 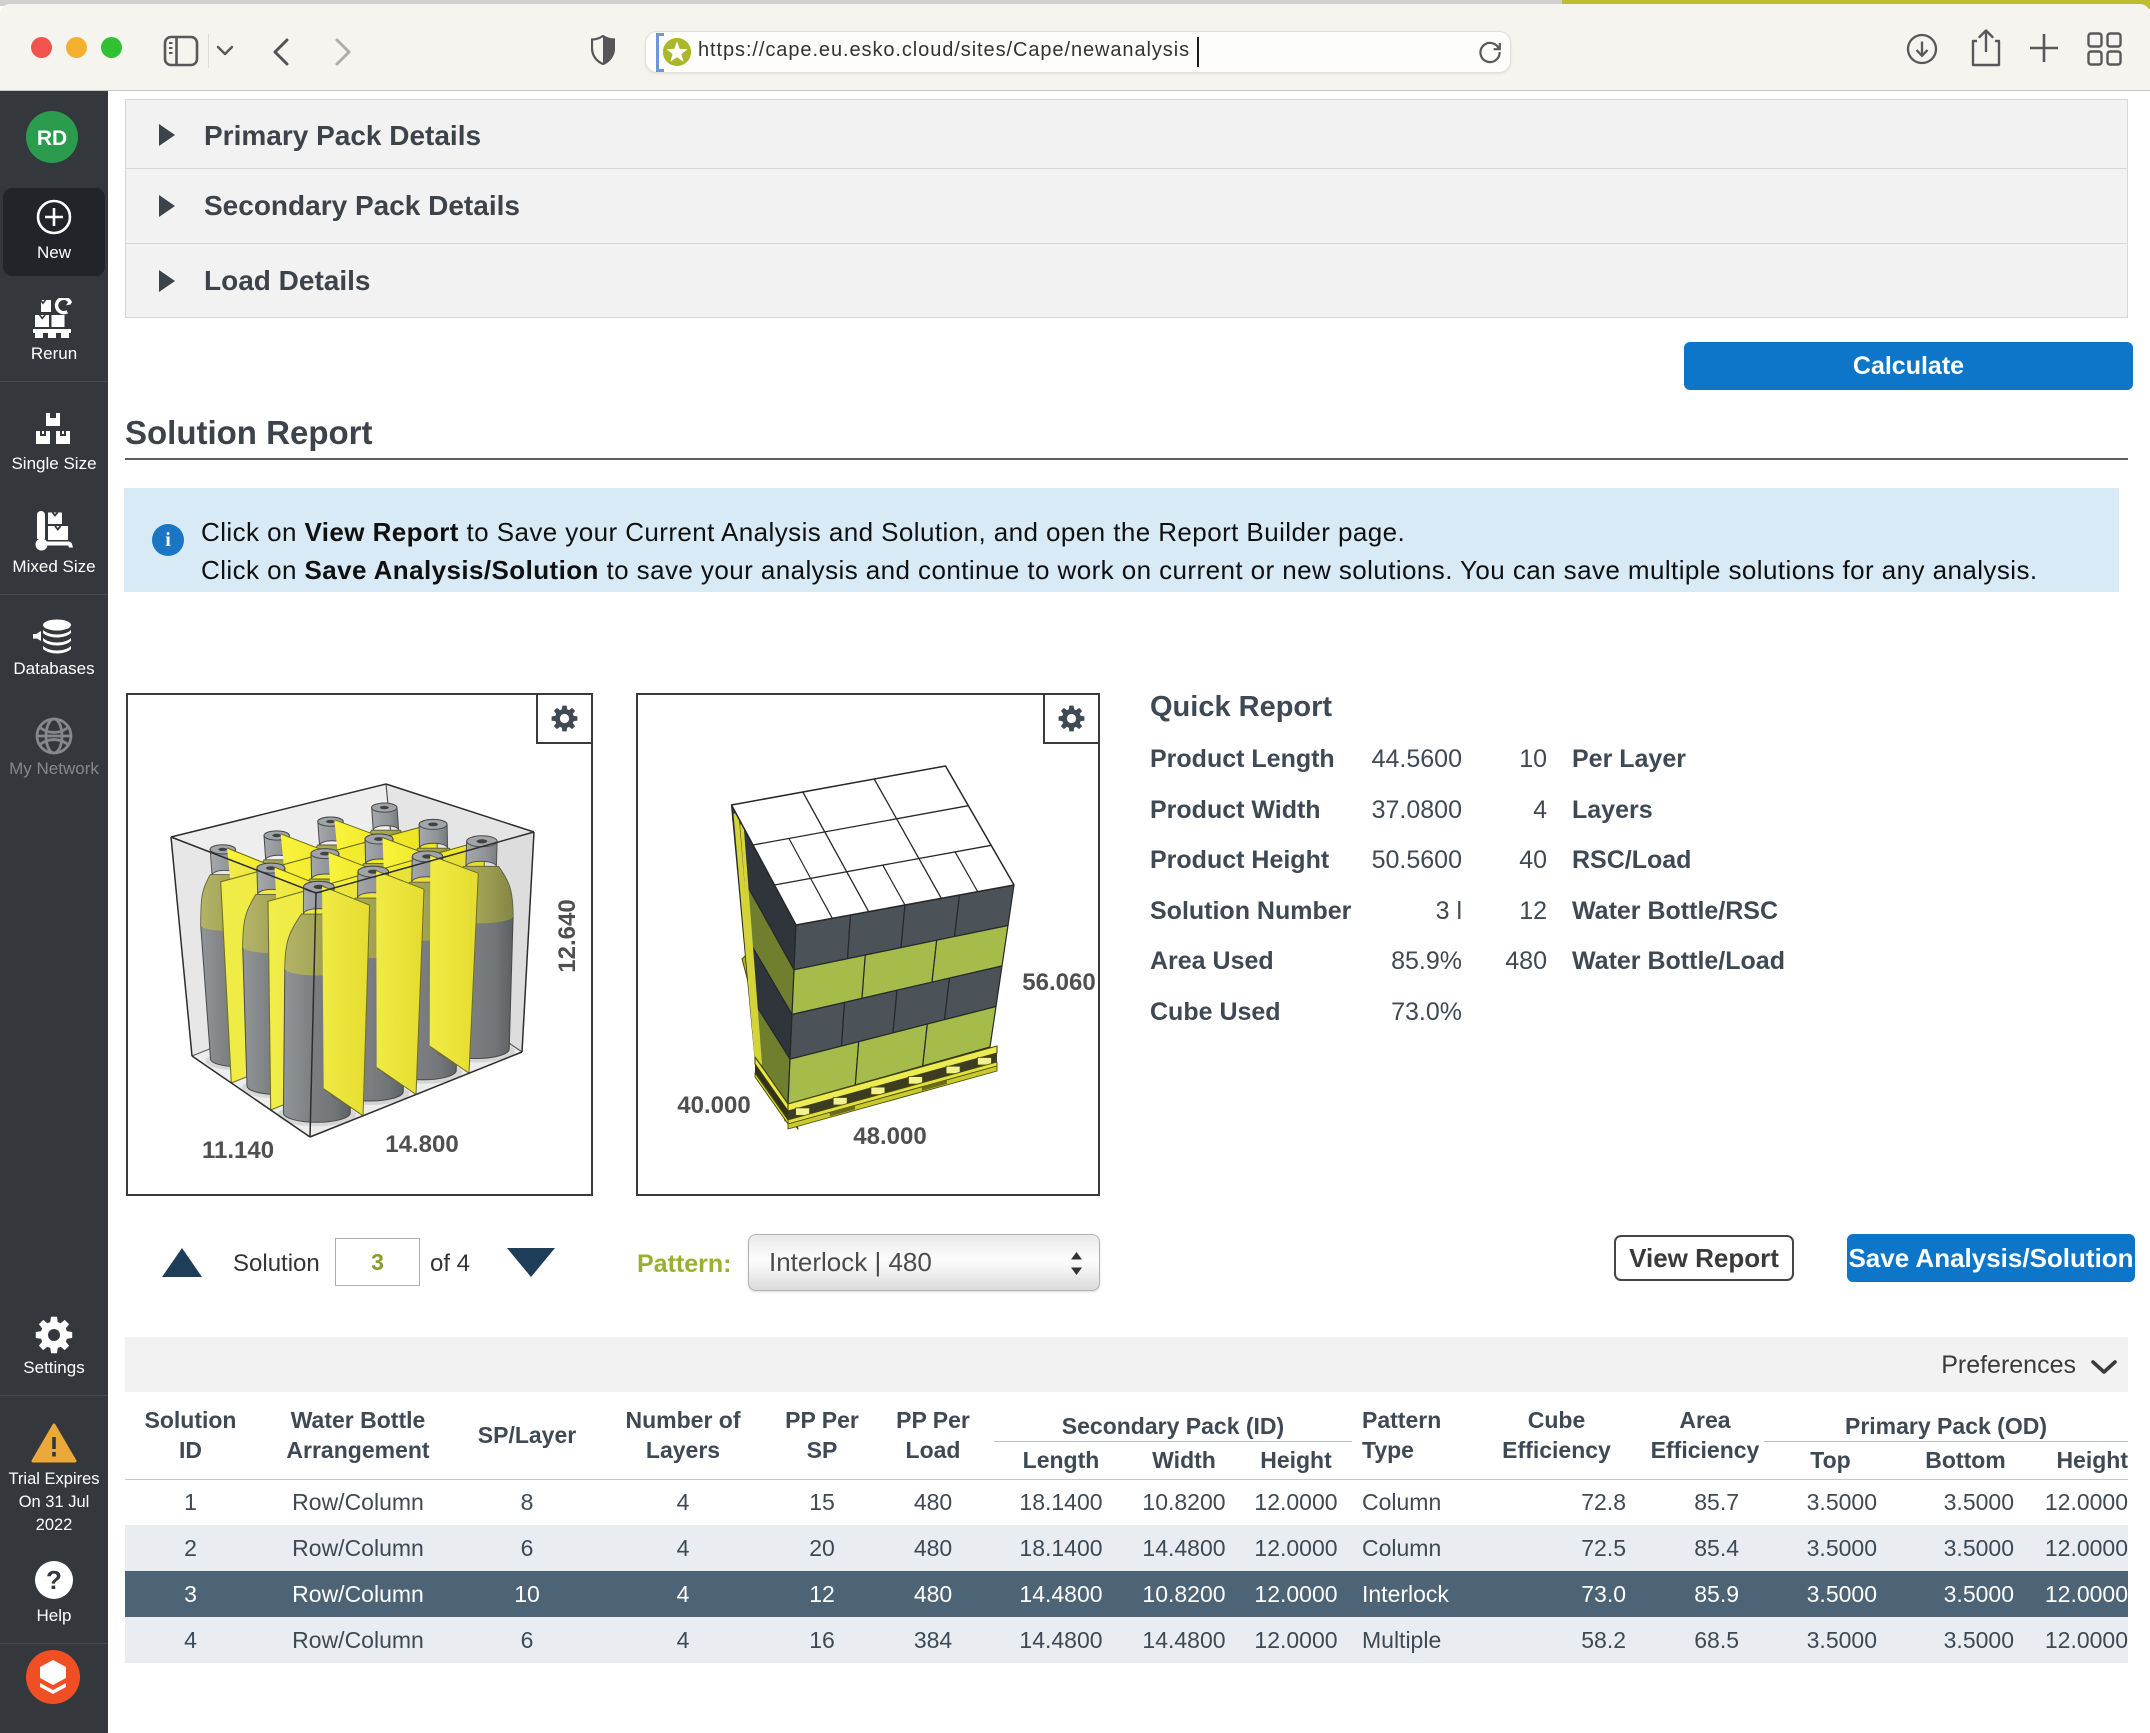 I want to click on svg-text: 40.000, so click(x=713, y=1105).